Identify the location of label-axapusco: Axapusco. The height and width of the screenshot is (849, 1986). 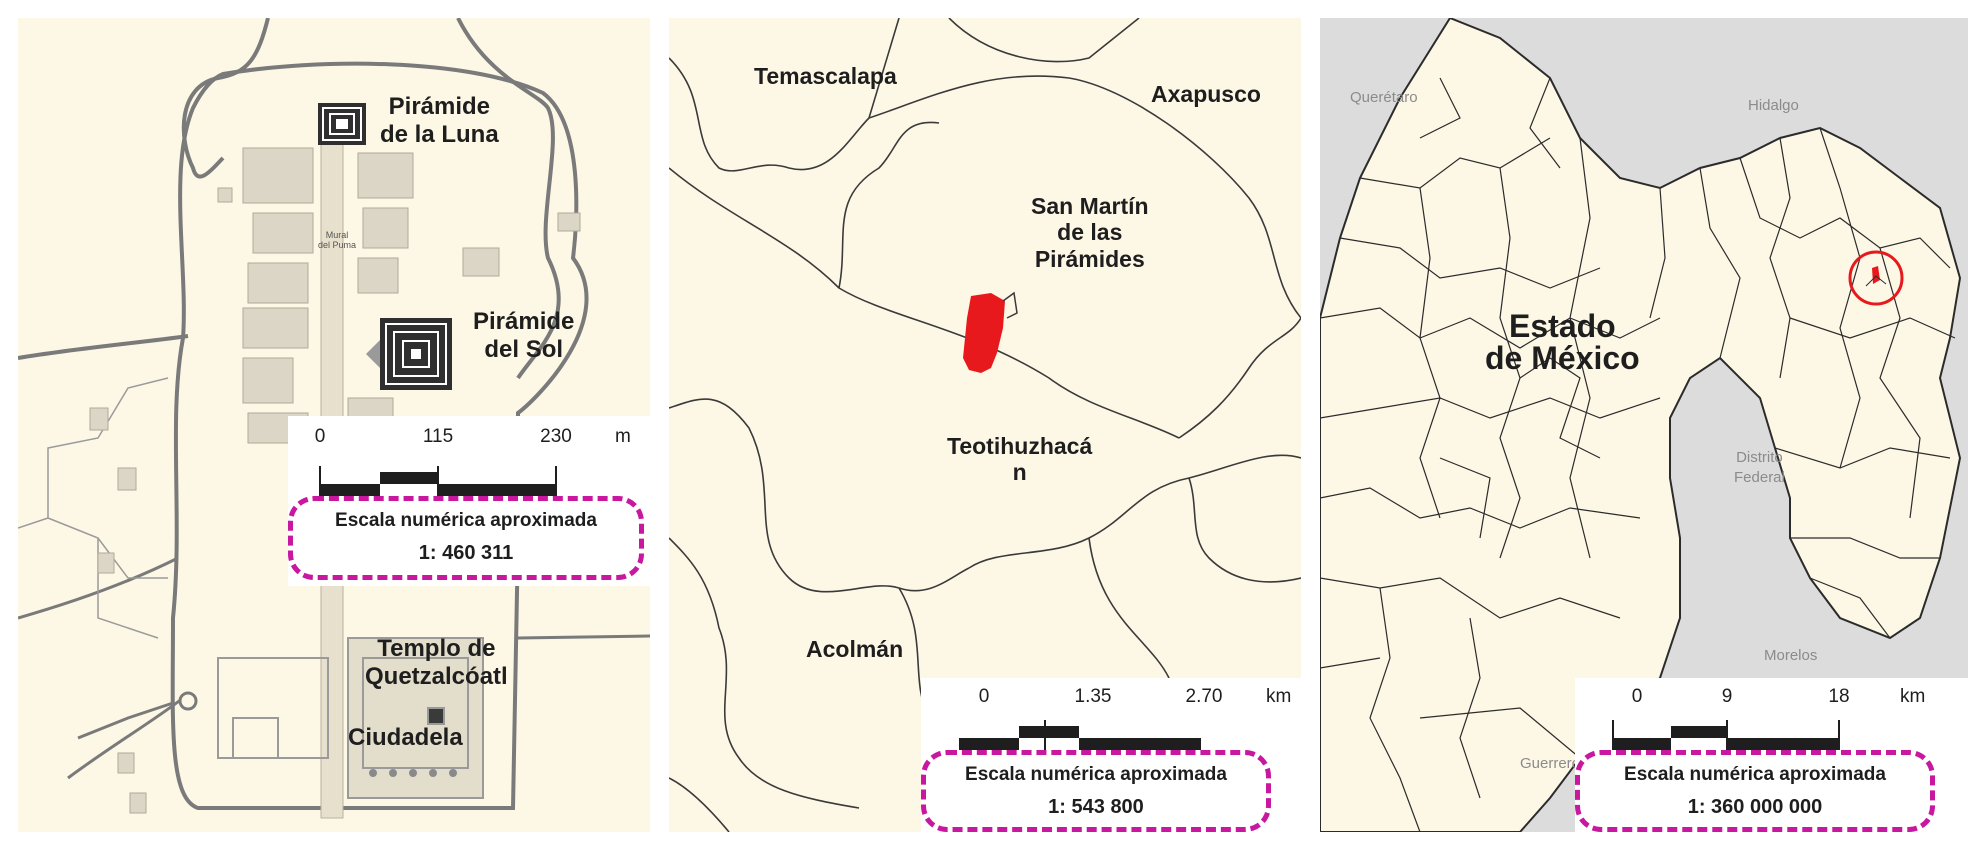
(1206, 94).